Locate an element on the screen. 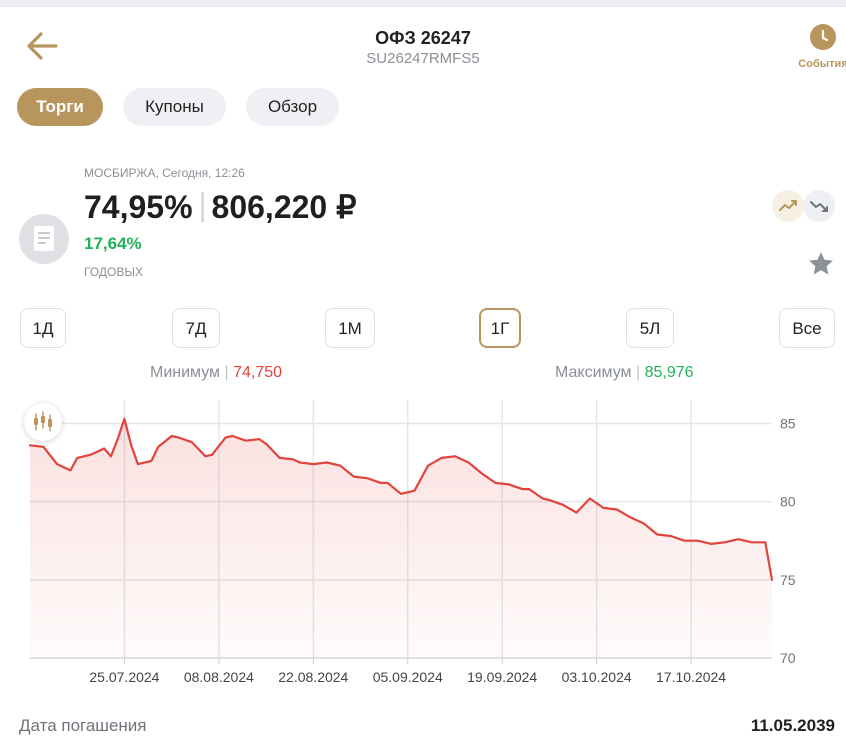  tab-trading: Торги is located at coordinates (60, 107).